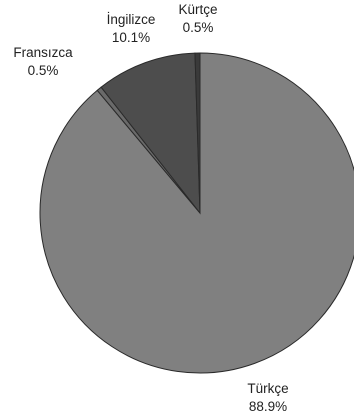  I want to click on slice-label-kurtce: Kürtçe 0.5%, so click(197, 18).